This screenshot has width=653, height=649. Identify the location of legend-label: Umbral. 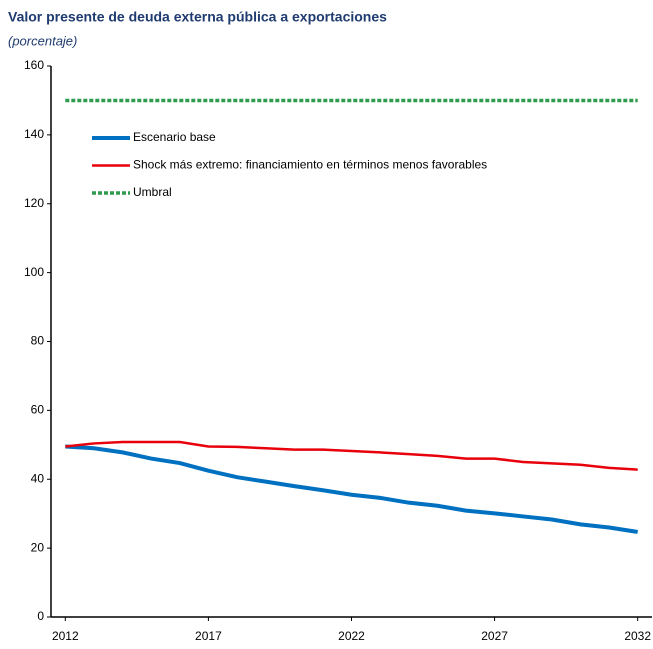
(152, 192).